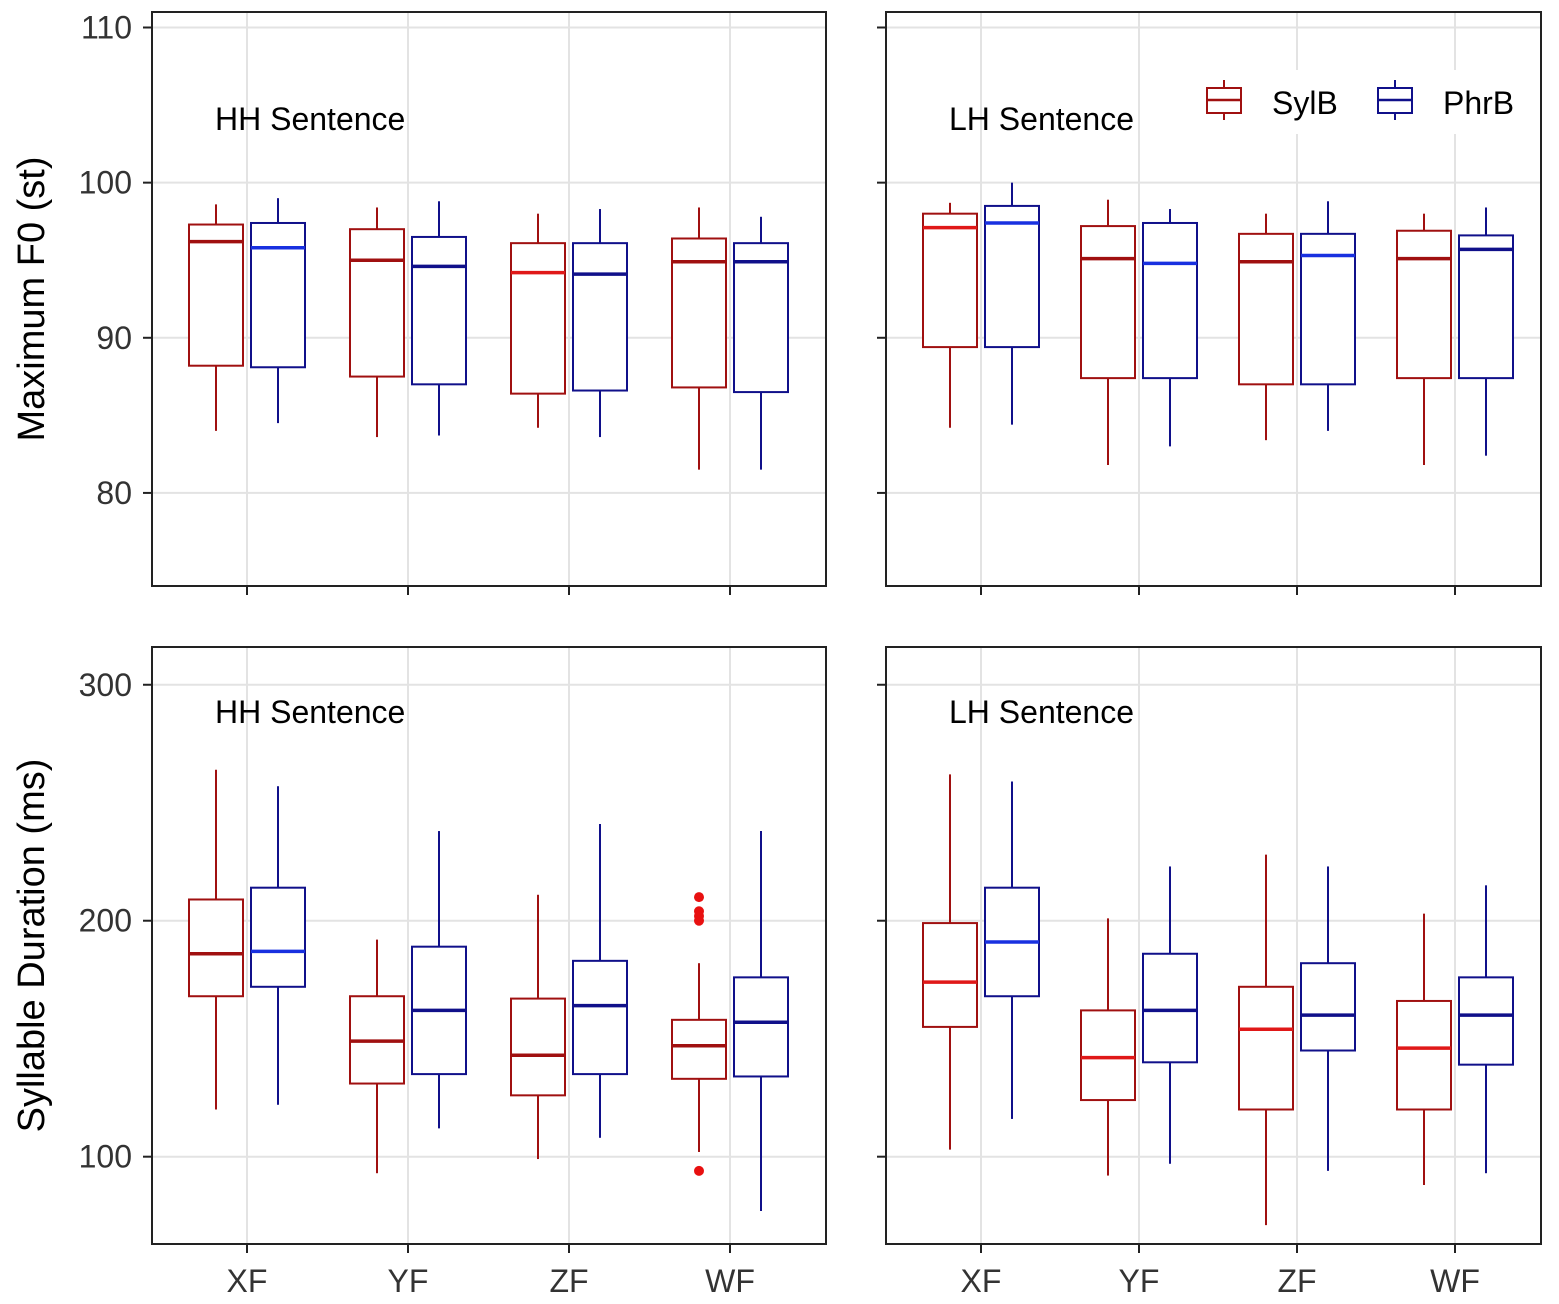  Describe the element at coordinates (1478, 103) in the screenshot. I see `legend-label: PhrB` at that location.